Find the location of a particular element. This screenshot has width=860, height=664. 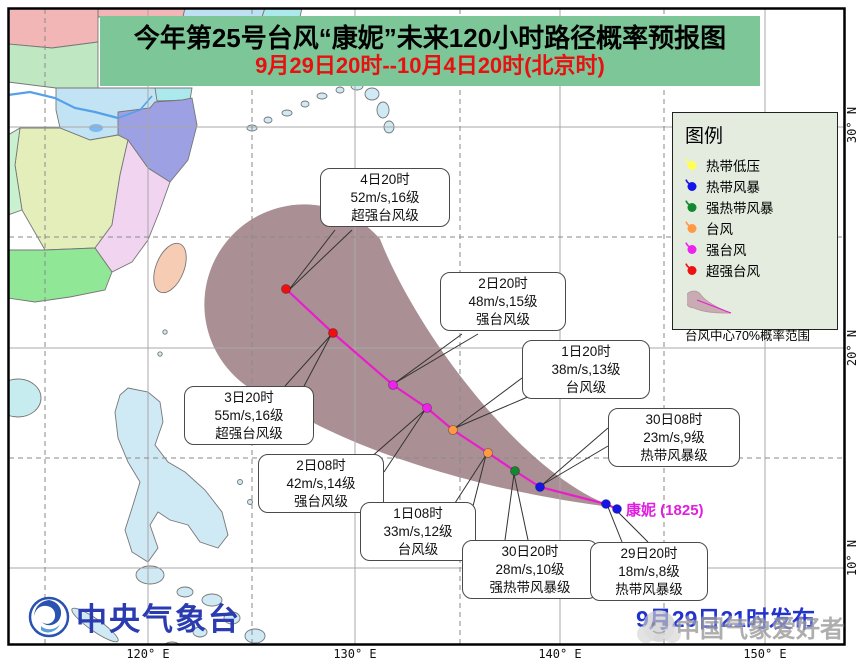

track-dot-4d20 is located at coordinates (286, 289).